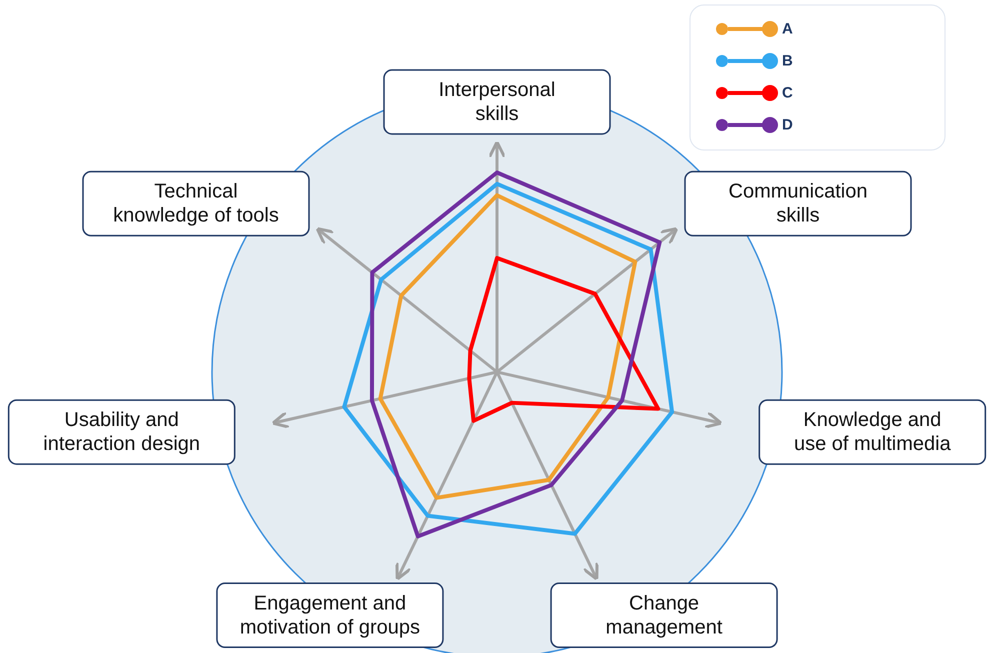 The width and height of the screenshot is (988, 653). What do you see at coordinates (330, 615) in the screenshot?
I see `spoke-label: Engagement and motivation of groups` at bounding box center [330, 615].